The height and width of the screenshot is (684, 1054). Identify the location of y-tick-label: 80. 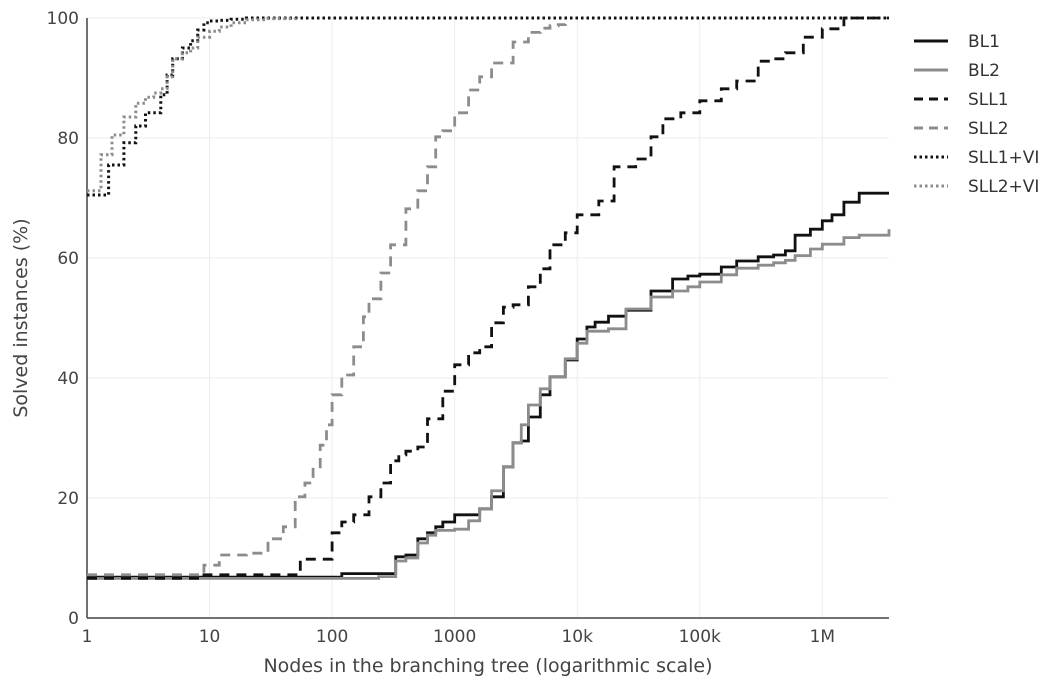
(68, 139).